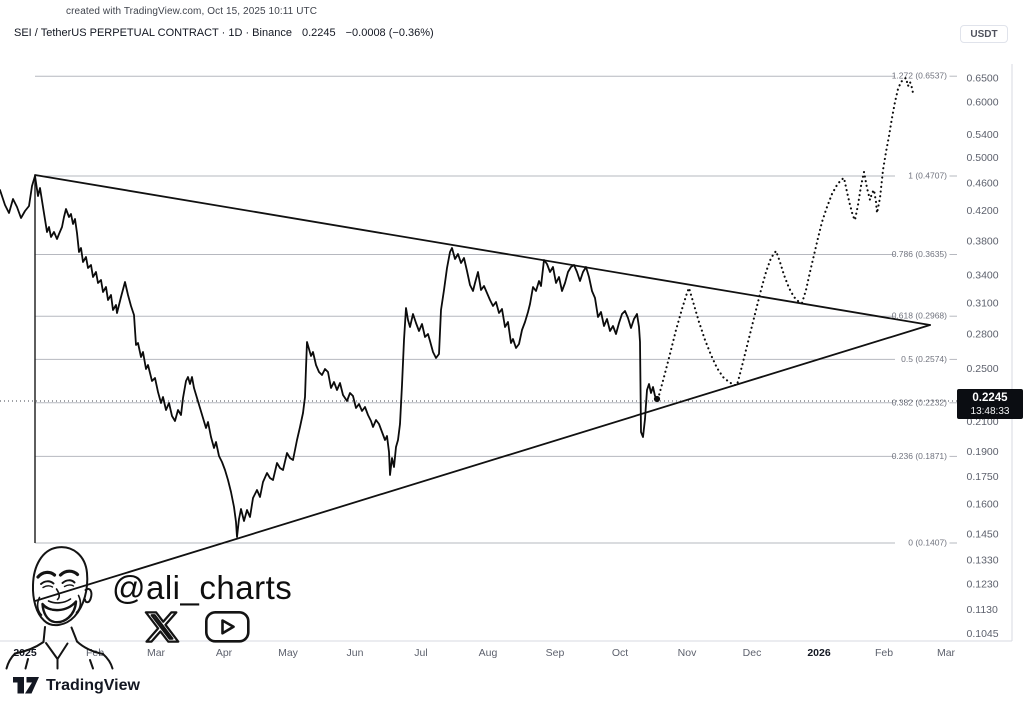  Describe the element at coordinates (983, 334) in the screenshot. I see `price-tick-label: 0.2800` at that location.